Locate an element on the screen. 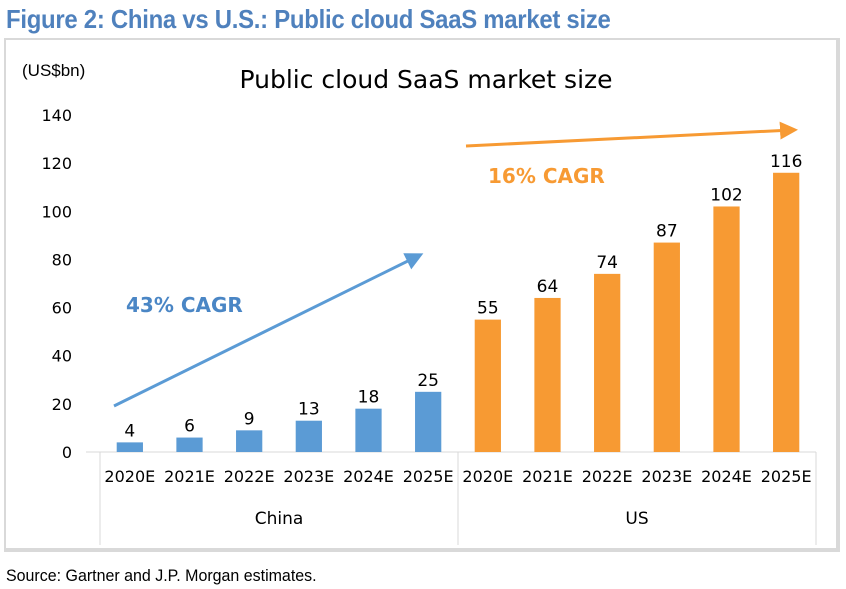 The height and width of the screenshot is (589, 846). bar-us-2023e is located at coordinates (666, 347).